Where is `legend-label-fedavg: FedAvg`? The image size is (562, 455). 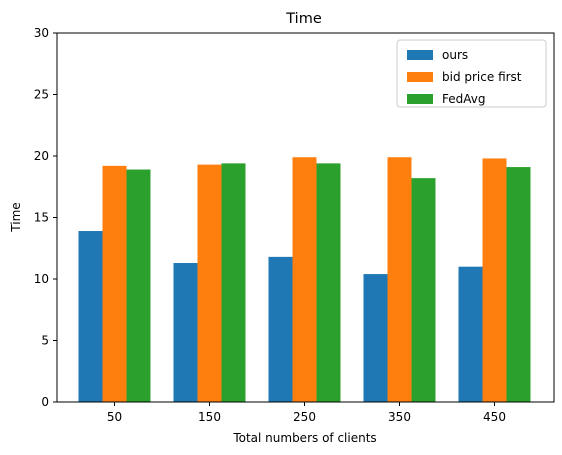
legend-label-fedavg: FedAvg is located at coordinates (463, 99).